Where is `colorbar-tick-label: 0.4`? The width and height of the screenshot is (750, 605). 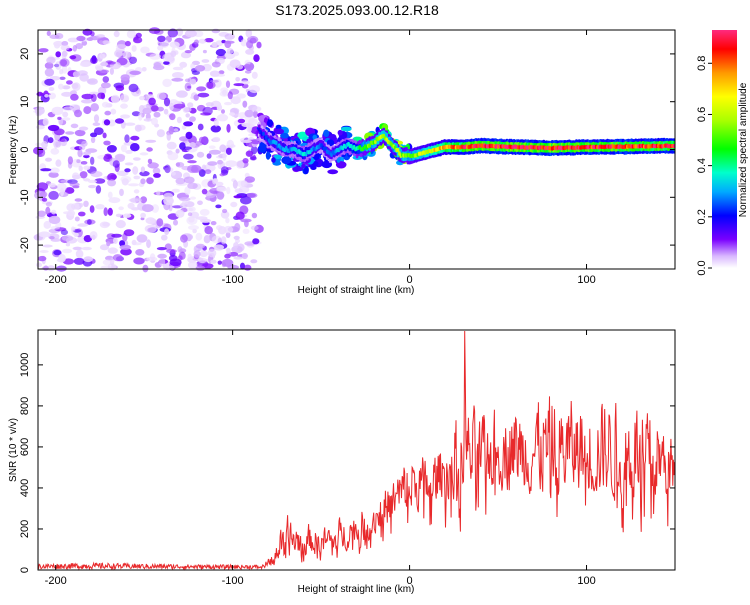
colorbar-tick-label: 0.4 is located at coordinates (702, 165).